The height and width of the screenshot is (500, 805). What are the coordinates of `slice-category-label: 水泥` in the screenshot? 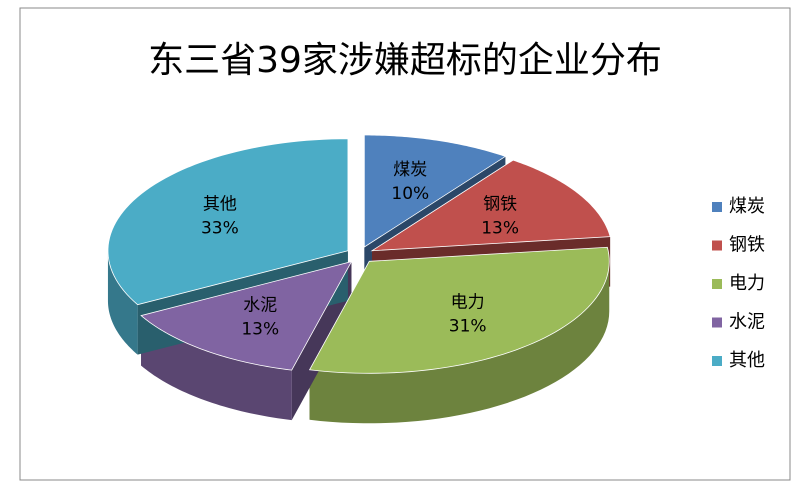 It's located at (260, 306).